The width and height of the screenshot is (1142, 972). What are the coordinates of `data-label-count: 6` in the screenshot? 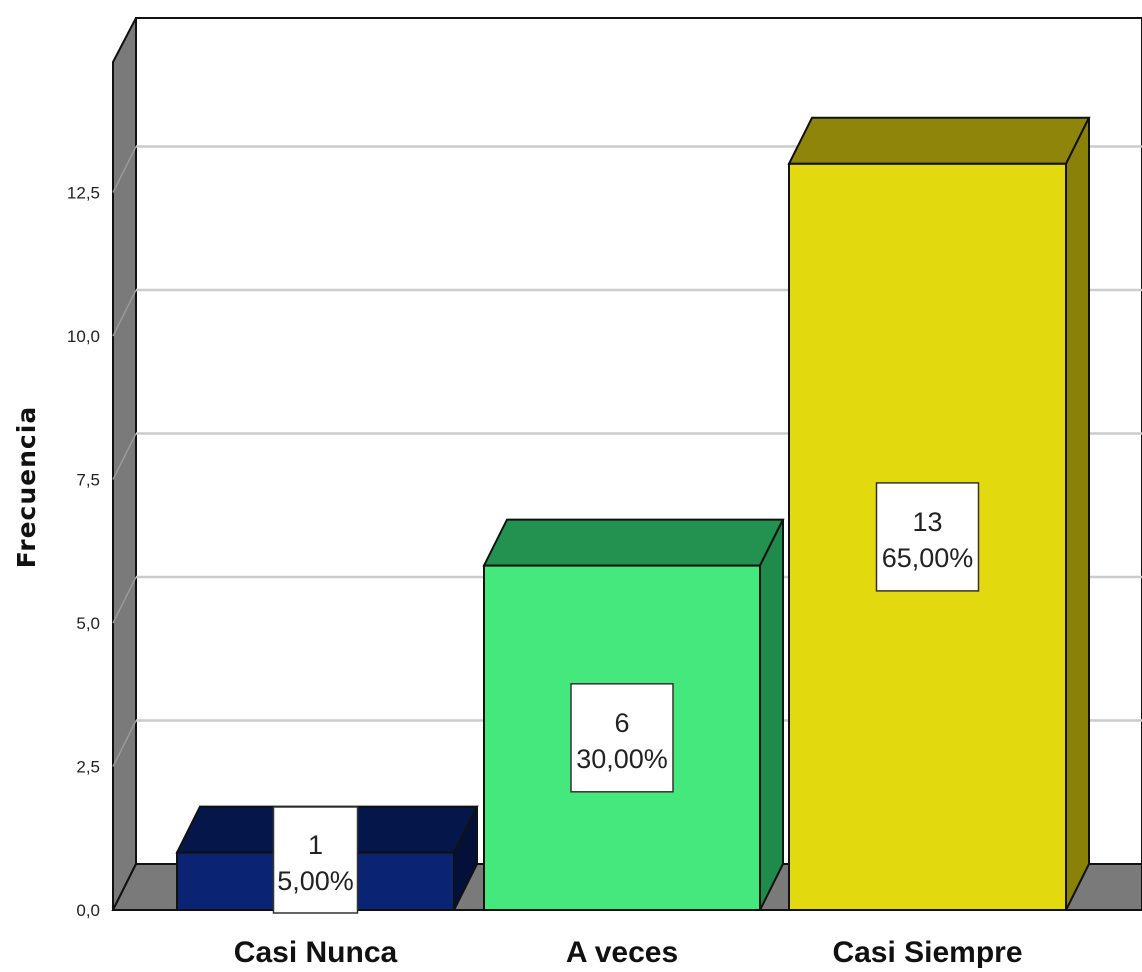 It's located at (621, 723).